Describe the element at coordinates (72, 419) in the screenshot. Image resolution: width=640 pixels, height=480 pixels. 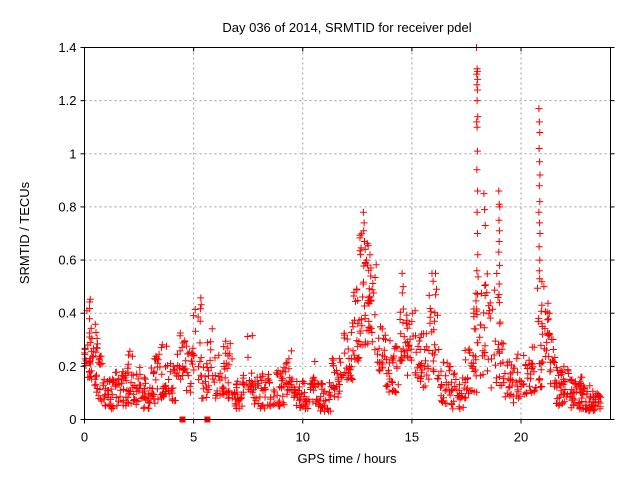
I see `y-tick-label: 0` at that location.